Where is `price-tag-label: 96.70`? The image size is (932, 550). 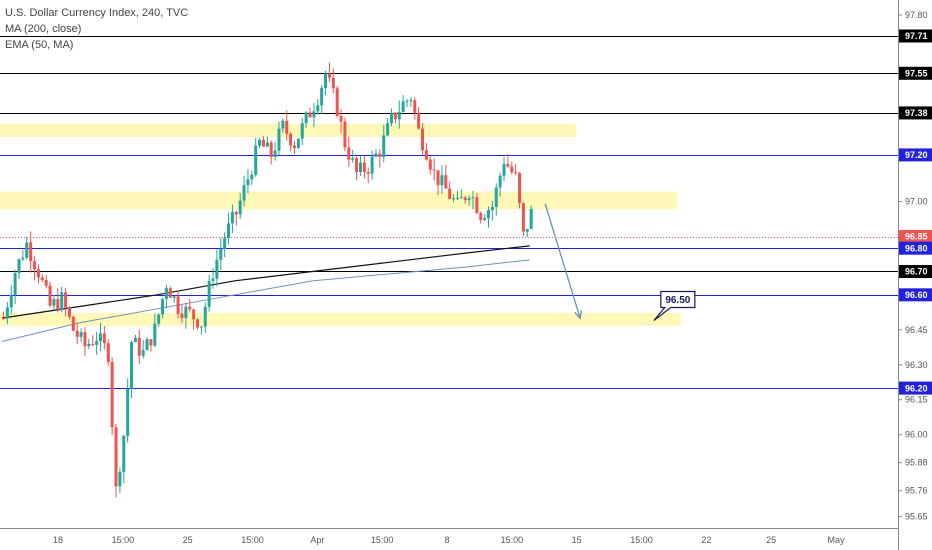
price-tag-label: 96.70 is located at coordinates (916, 272).